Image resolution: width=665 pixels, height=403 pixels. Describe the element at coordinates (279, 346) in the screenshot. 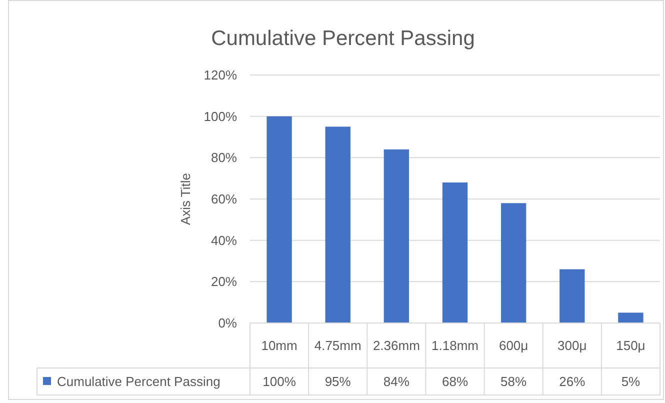

I see `x-tick-label: 10mm` at that location.